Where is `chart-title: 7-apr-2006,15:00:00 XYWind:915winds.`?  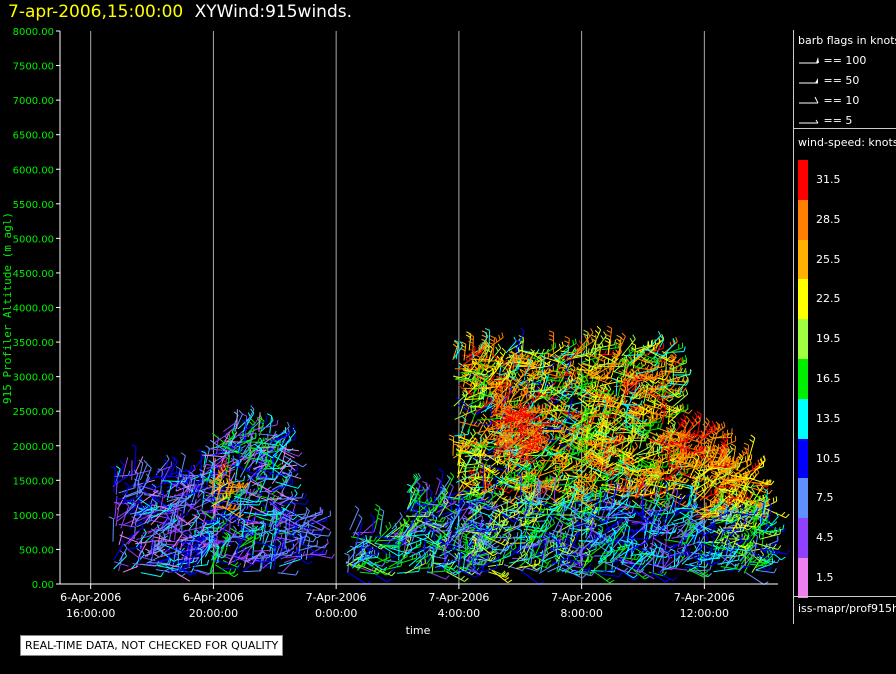
chart-title: 7-apr-2006,15:00:00 XYWind:915winds. is located at coordinates (180, 12).